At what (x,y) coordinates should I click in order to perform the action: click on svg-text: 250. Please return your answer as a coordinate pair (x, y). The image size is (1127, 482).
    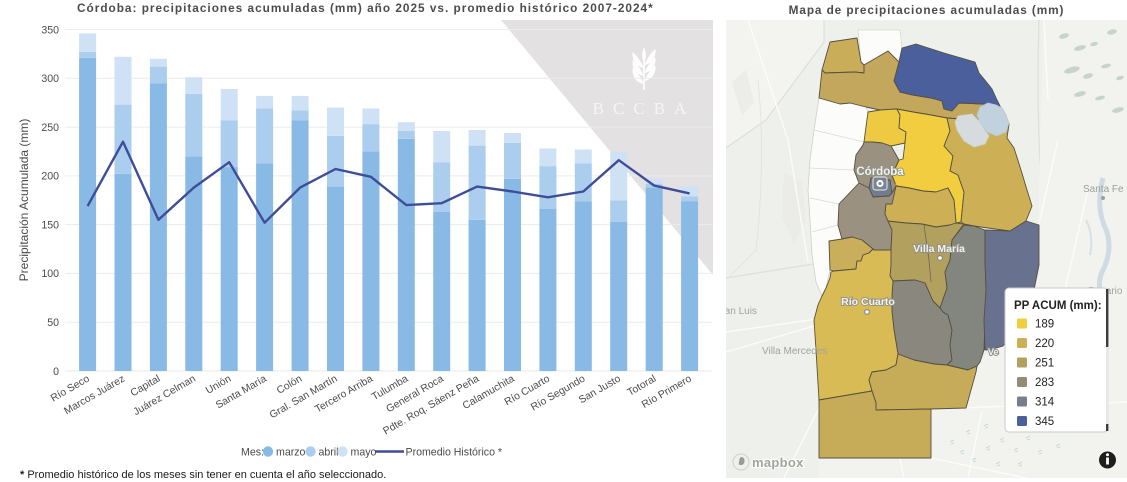
    Looking at the image, I should click on (50, 128).